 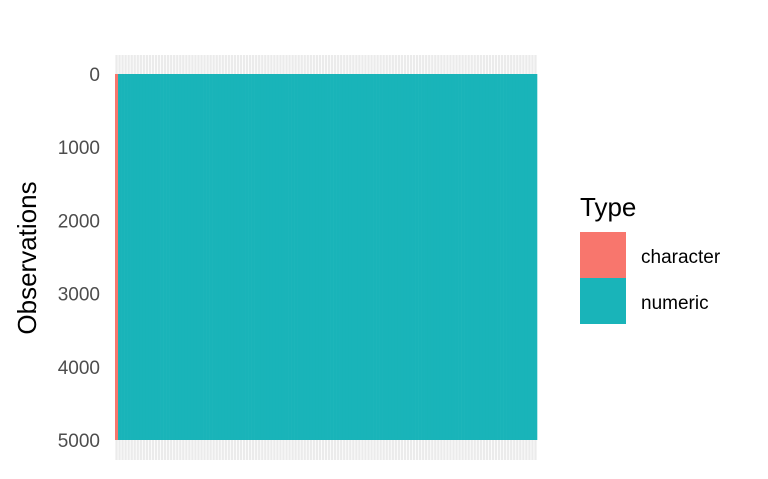 What do you see at coordinates (79, 258) in the screenshot?
I see `y-axis: 0 1000 2000 3000 4000 5000` at bounding box center [79, 258].